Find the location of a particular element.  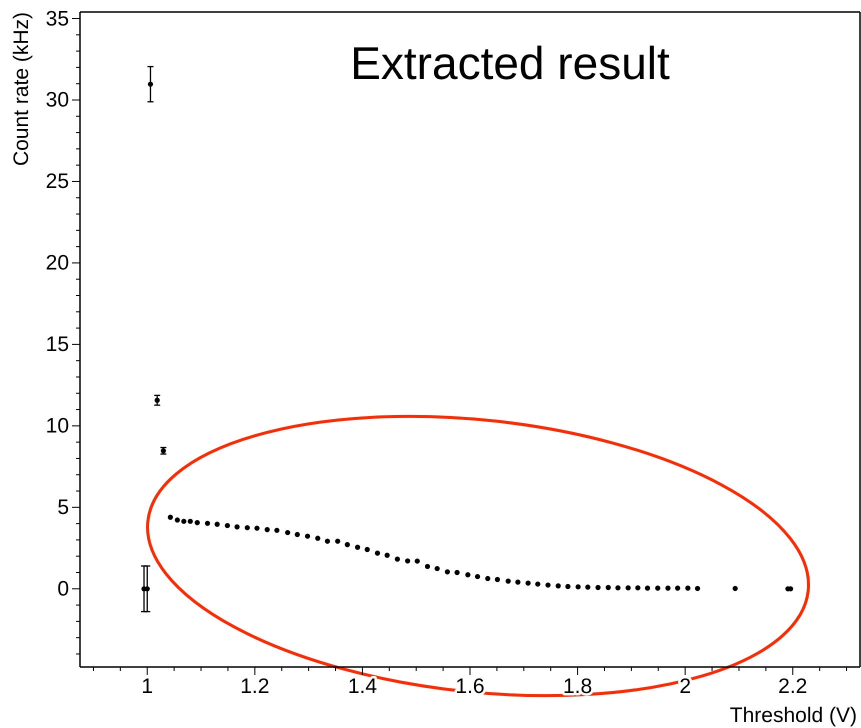

x-tick-label: 1.4 is located at coordinates (363, 686).